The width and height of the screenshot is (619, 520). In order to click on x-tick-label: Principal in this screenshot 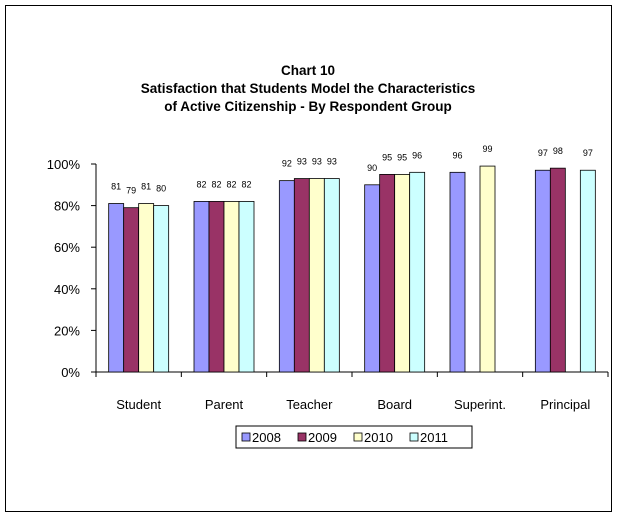, I will do `click(565, 404)`.